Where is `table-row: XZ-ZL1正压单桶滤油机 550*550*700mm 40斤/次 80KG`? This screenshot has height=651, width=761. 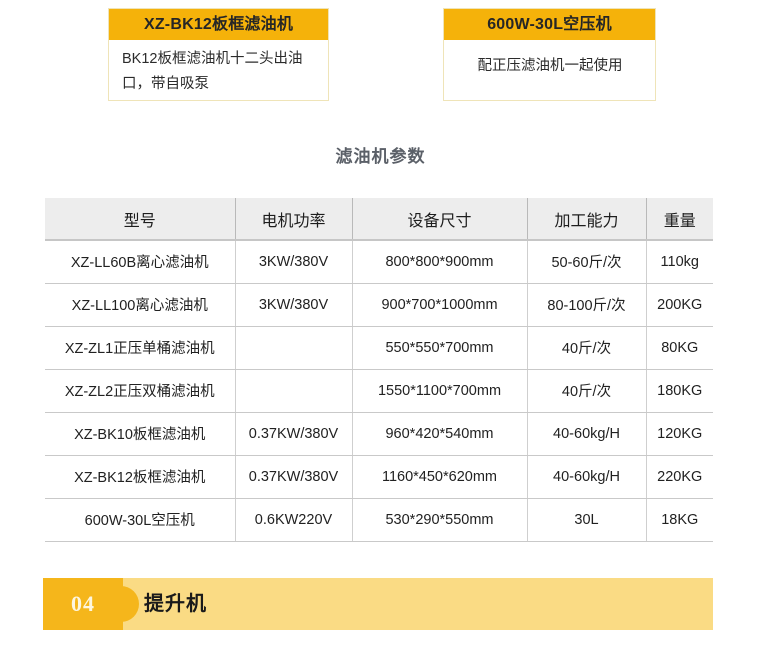 table-row: XZ-ZL1正压单桶滤油机 550*550*700mm 40斤/次 80KG is located at coordinates (379, 348).